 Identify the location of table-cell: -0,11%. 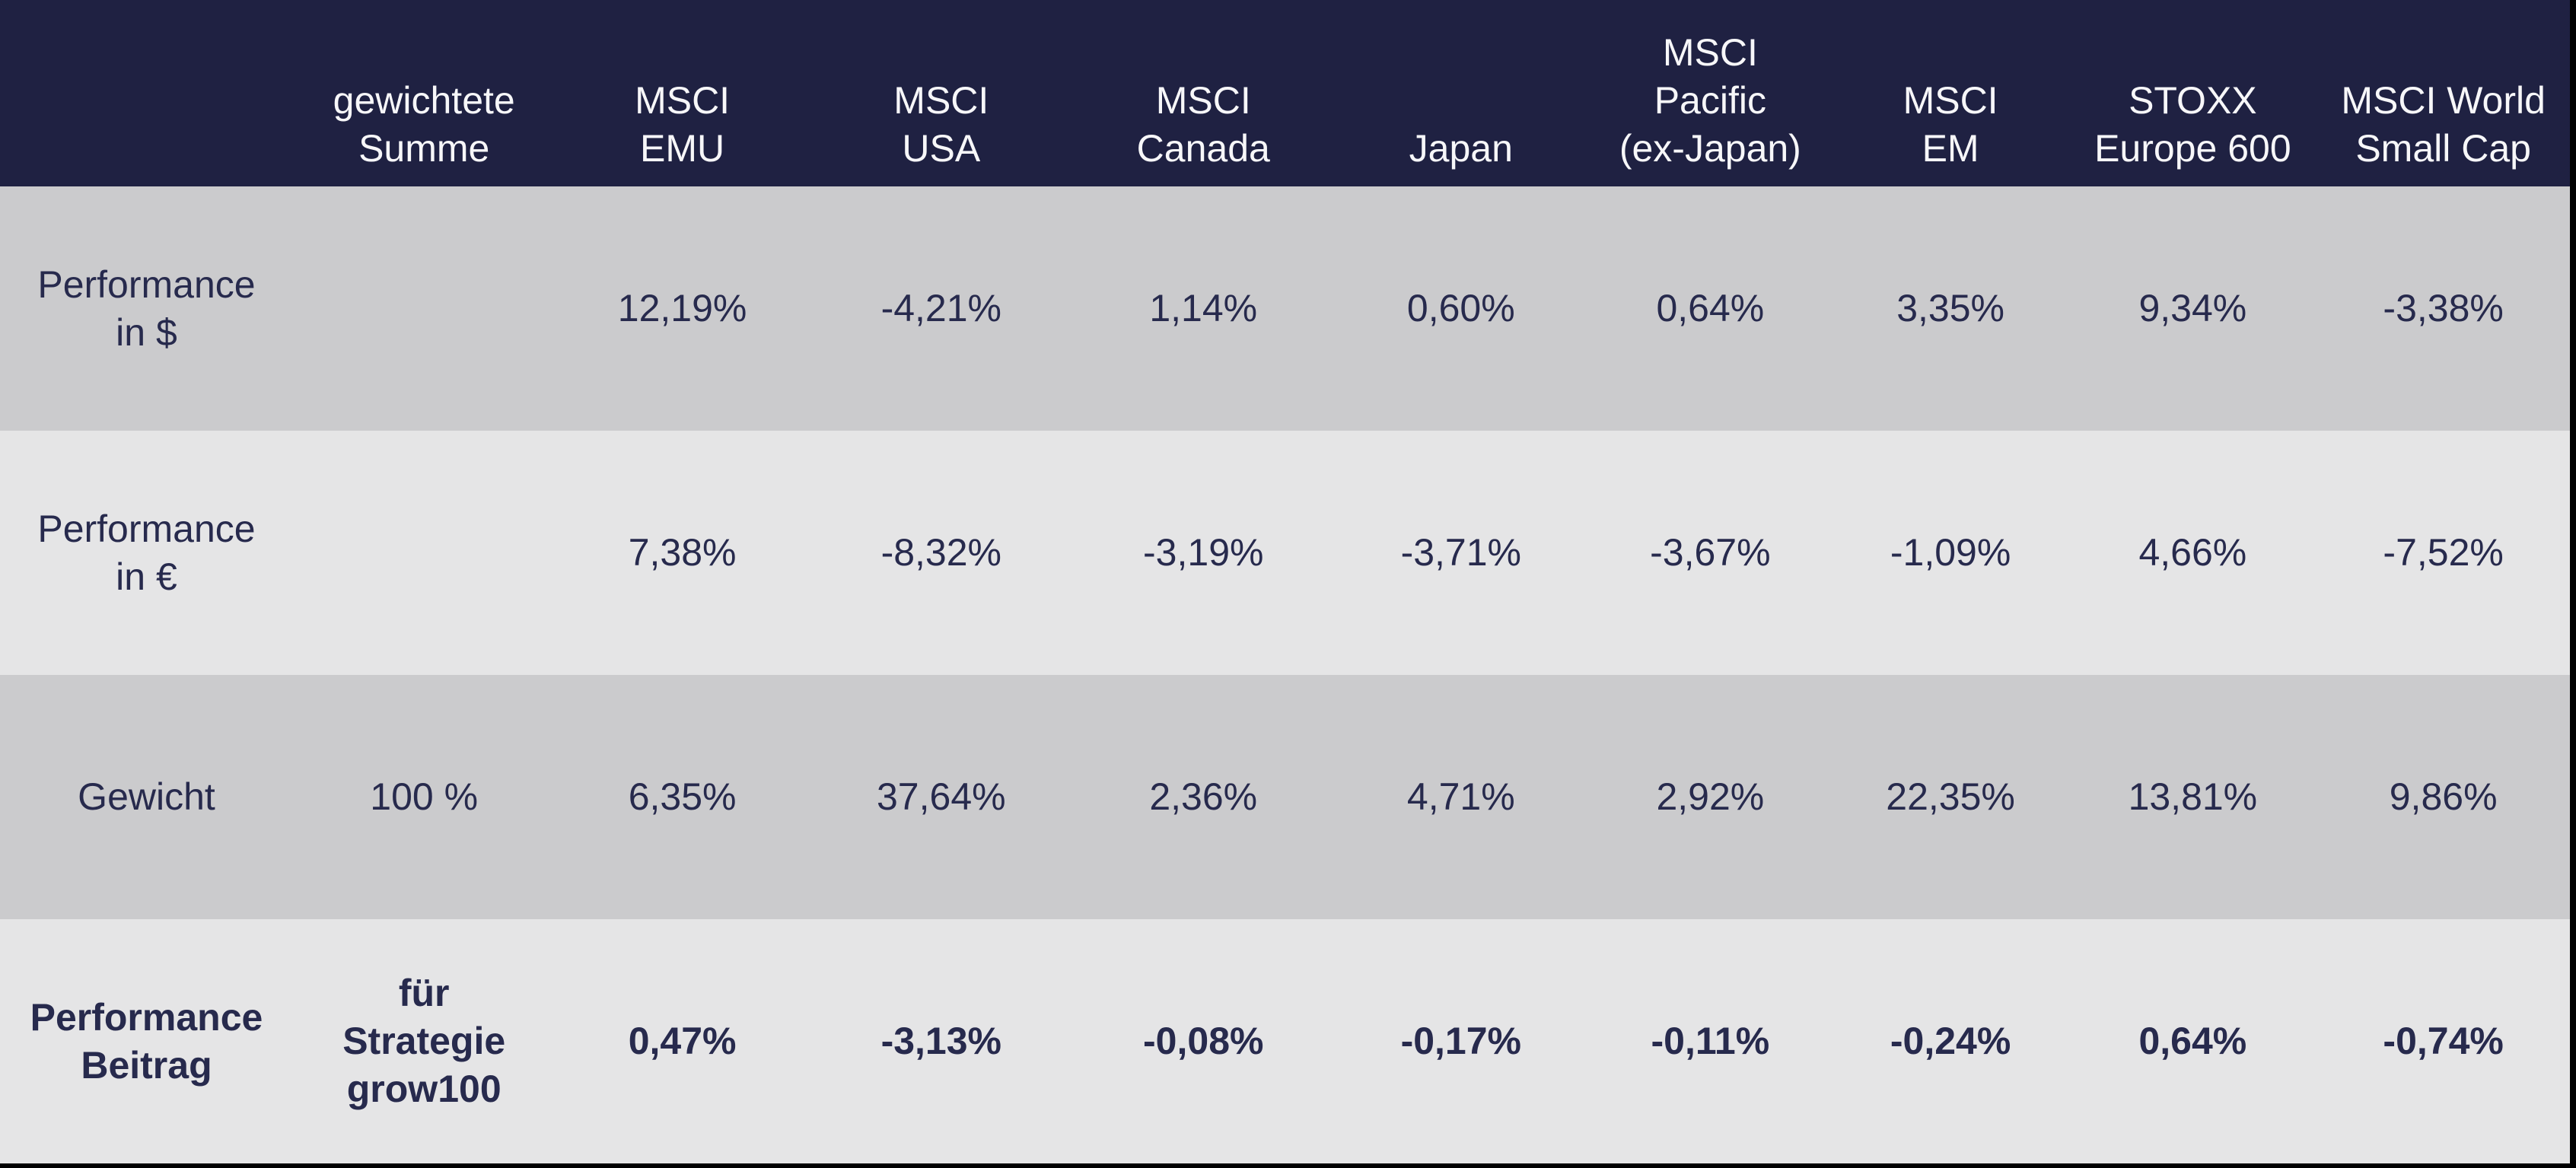
(1709, 1041).